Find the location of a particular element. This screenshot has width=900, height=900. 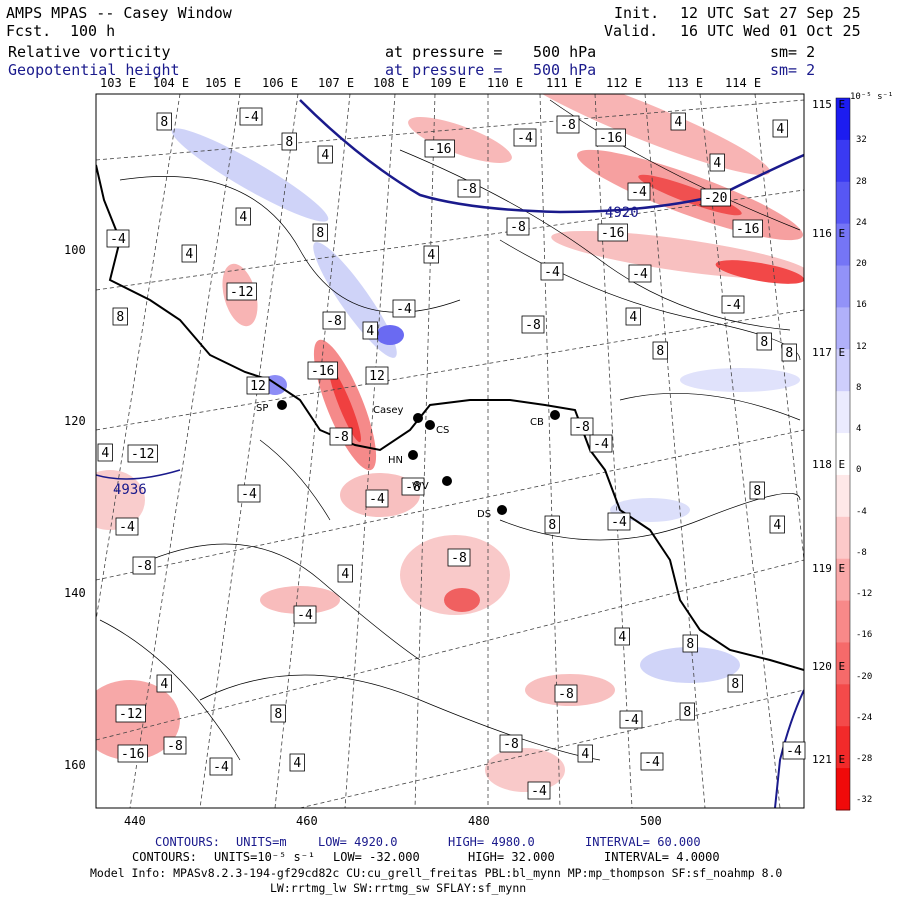

station-label: Casey is located at coordinates (388, 410).